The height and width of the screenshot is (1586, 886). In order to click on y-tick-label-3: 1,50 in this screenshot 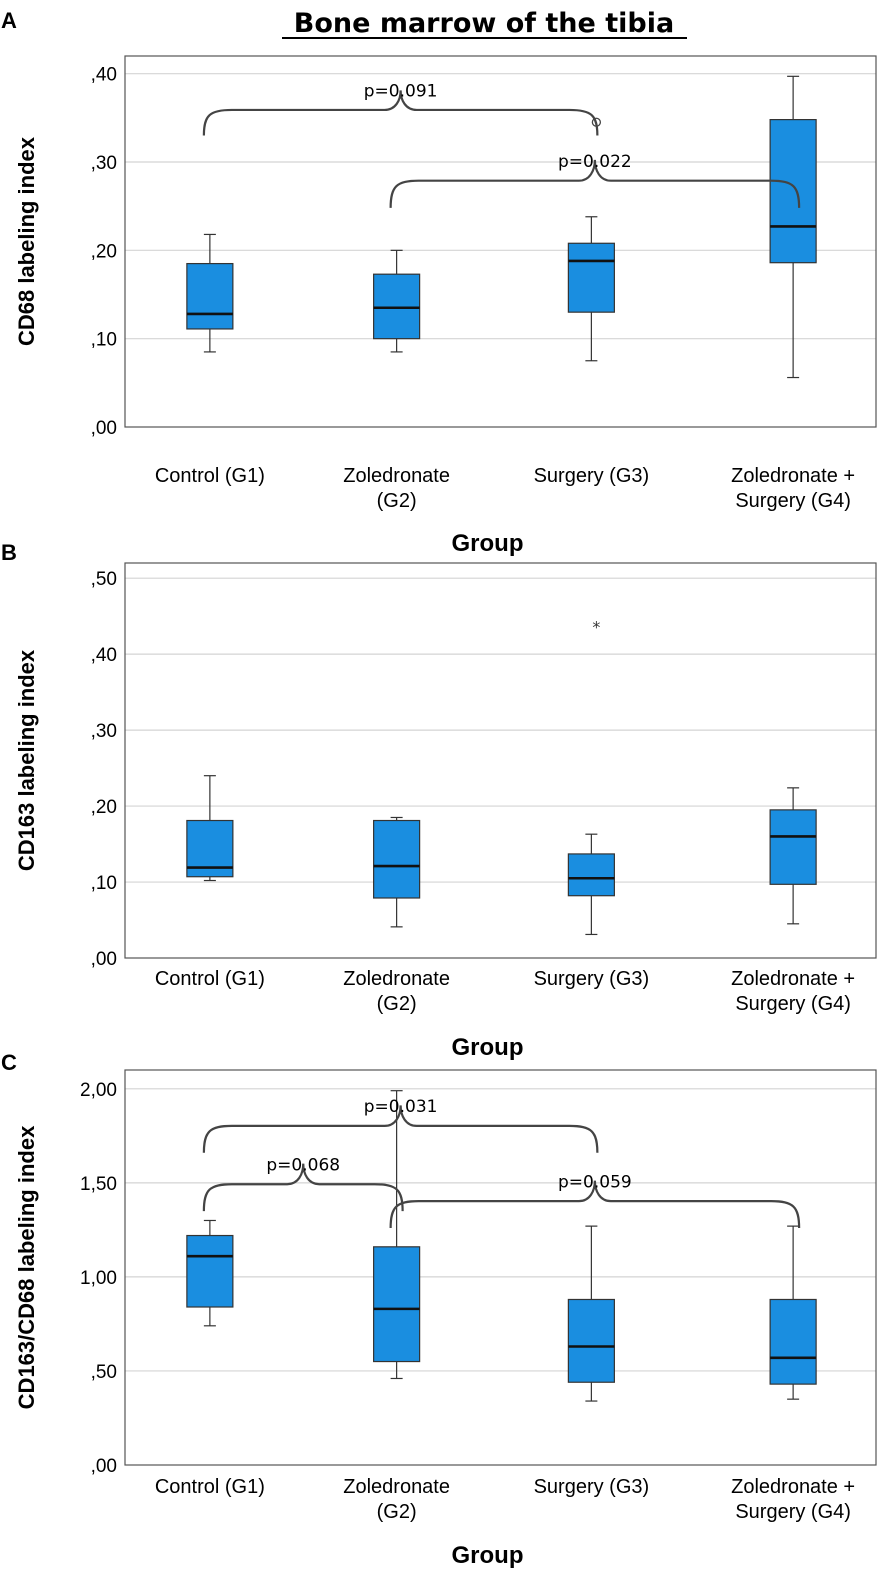, I will do `click(98, 1184)`.